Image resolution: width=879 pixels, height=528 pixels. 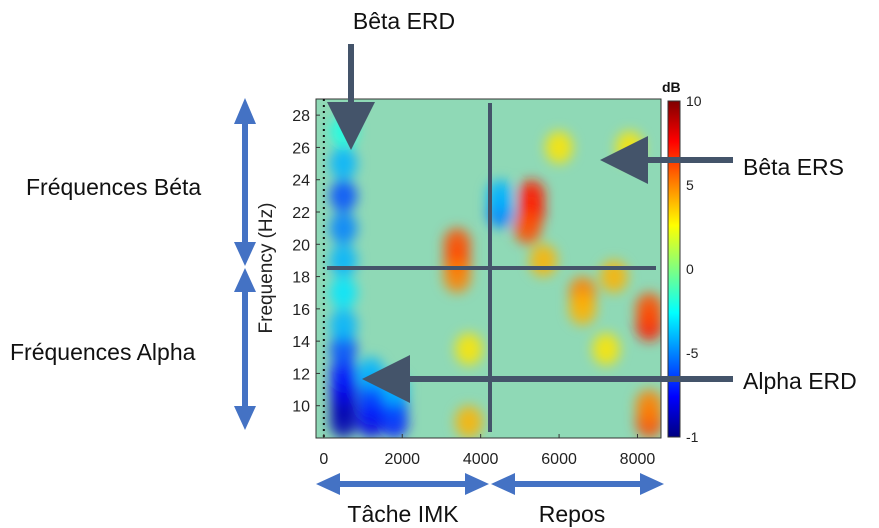 I want to click on colorbar-tick-label: 0, so click(x=690, y=269).